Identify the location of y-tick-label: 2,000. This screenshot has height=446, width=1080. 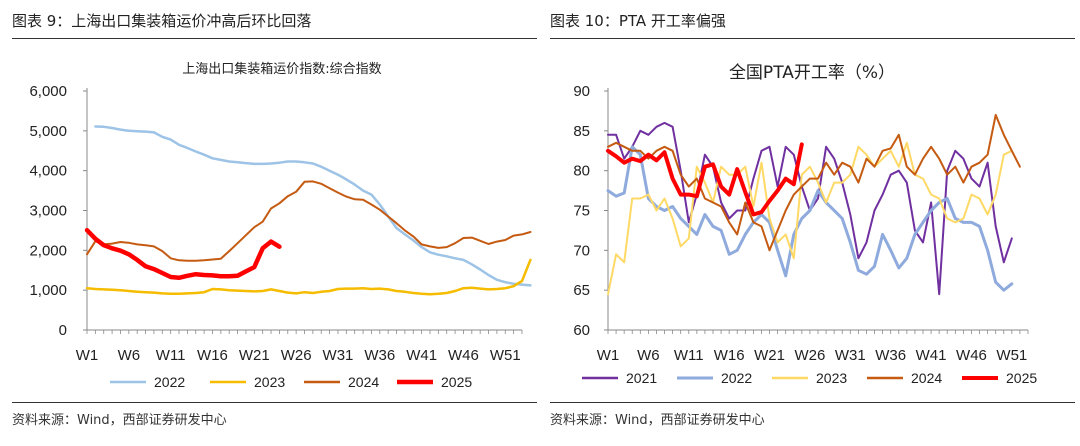
(48, 250).